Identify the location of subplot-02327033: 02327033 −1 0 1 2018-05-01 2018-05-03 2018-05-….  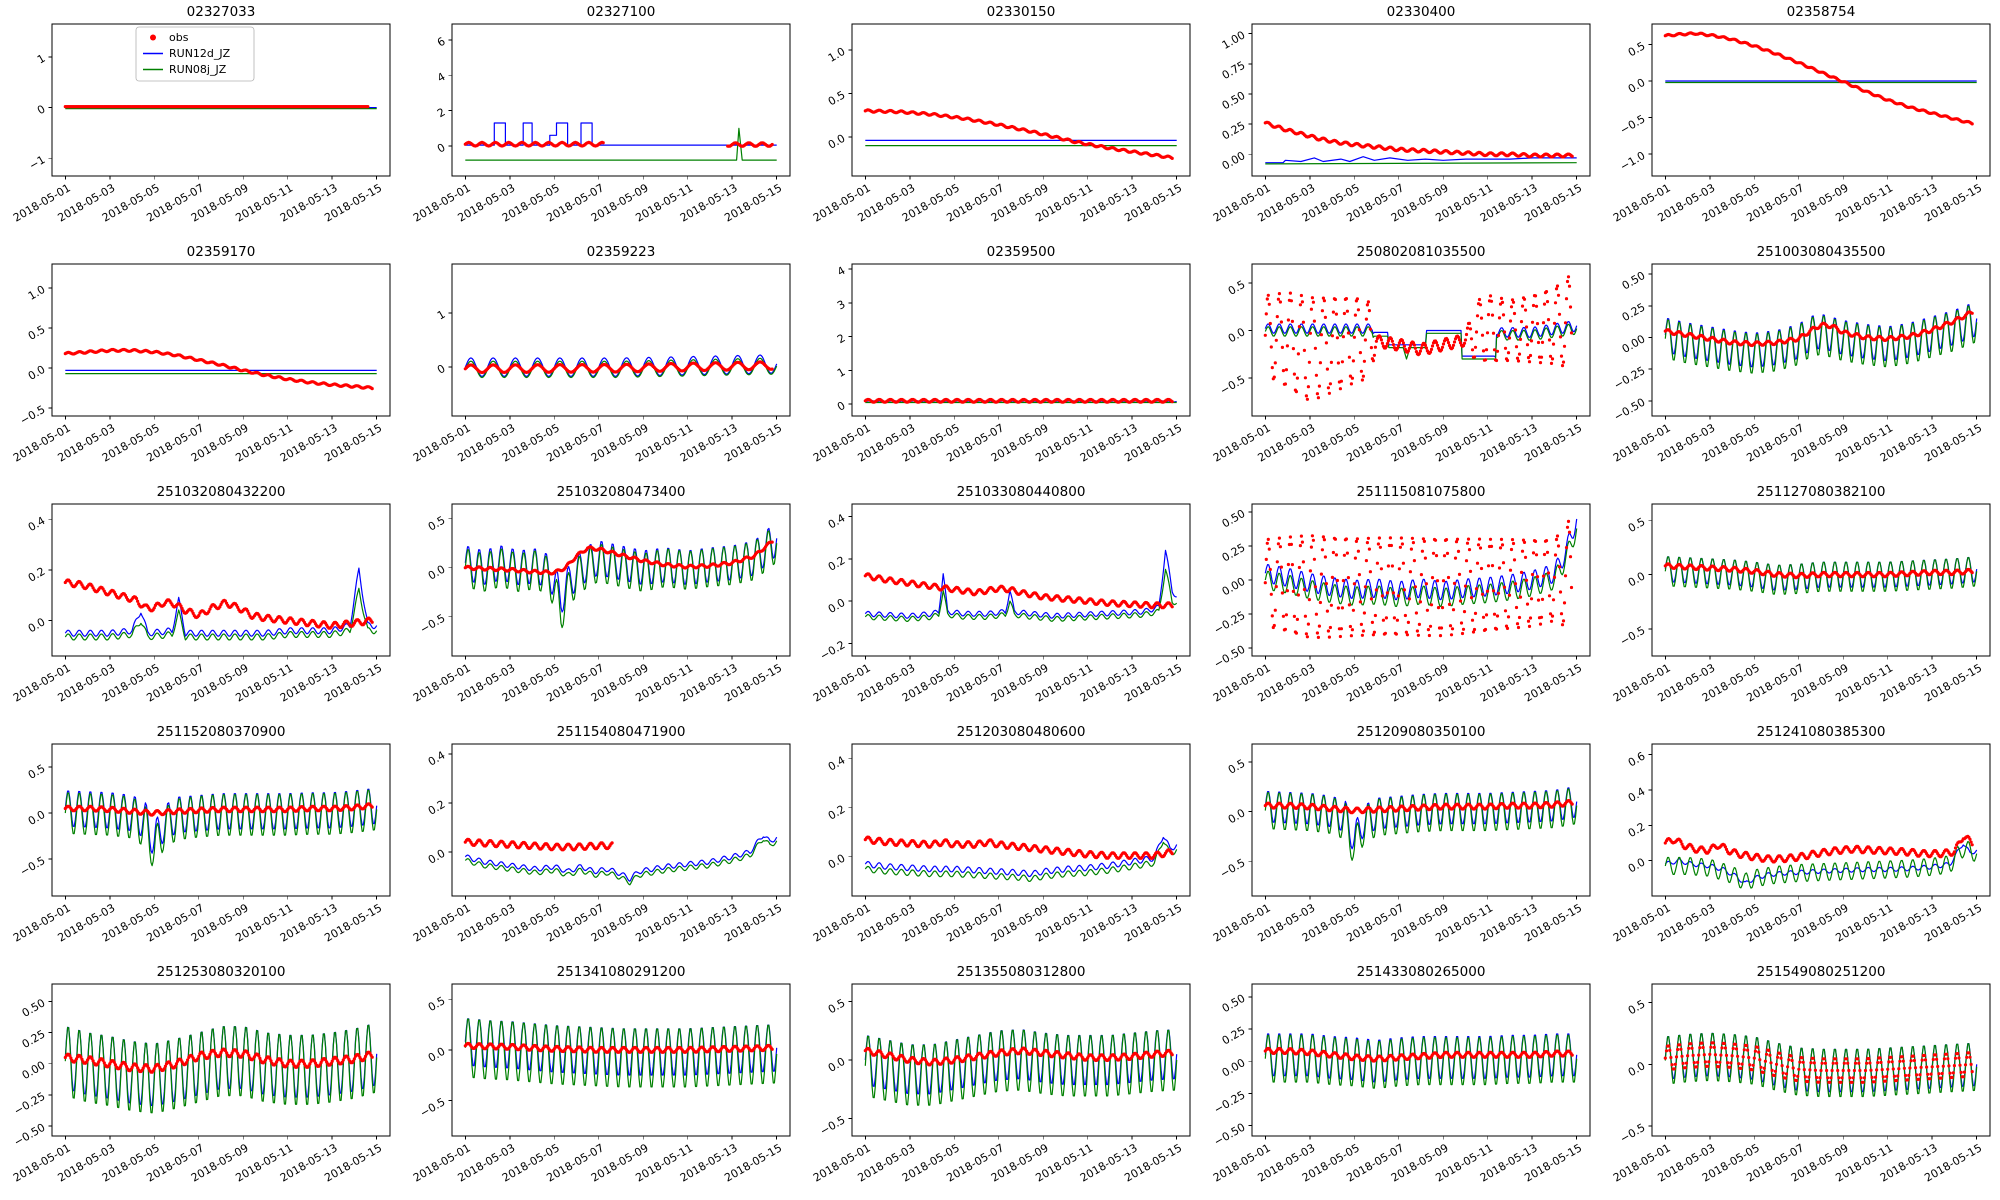
(200, 120).